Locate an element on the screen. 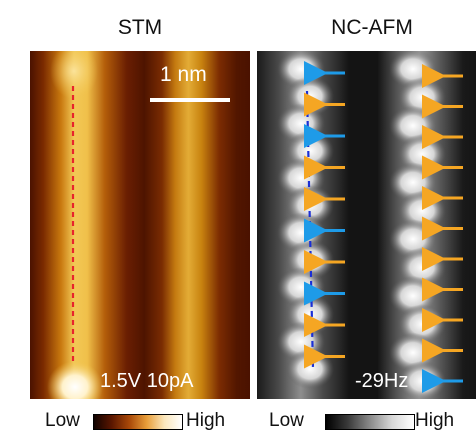  afm-colorbar-high: High is located at coordinates (435, 420).